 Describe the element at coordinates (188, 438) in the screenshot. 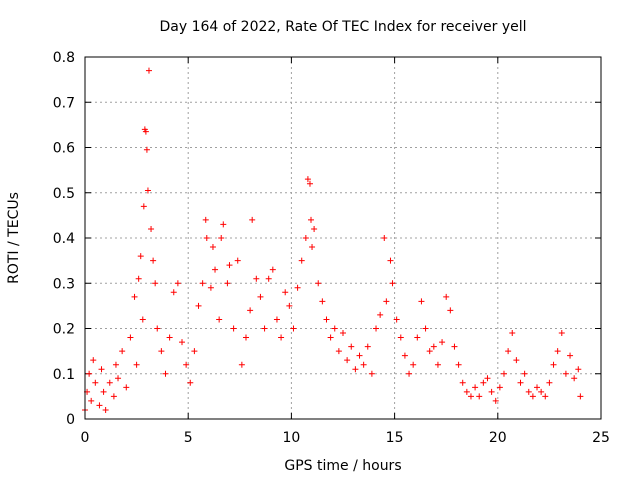

I see `x-tick-label: 5` at that location.